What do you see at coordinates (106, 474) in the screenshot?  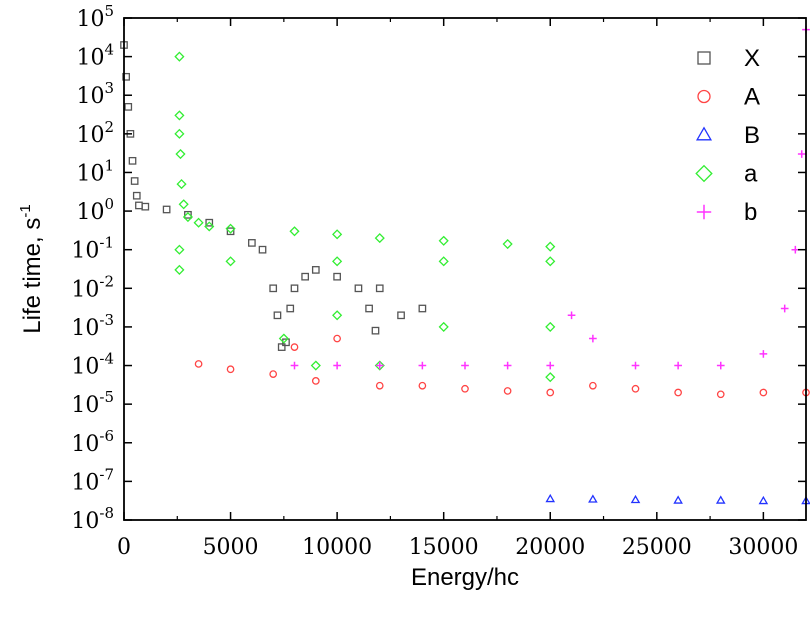 I see `y-tick-exponent: -7` at bounding box center [106, 474].